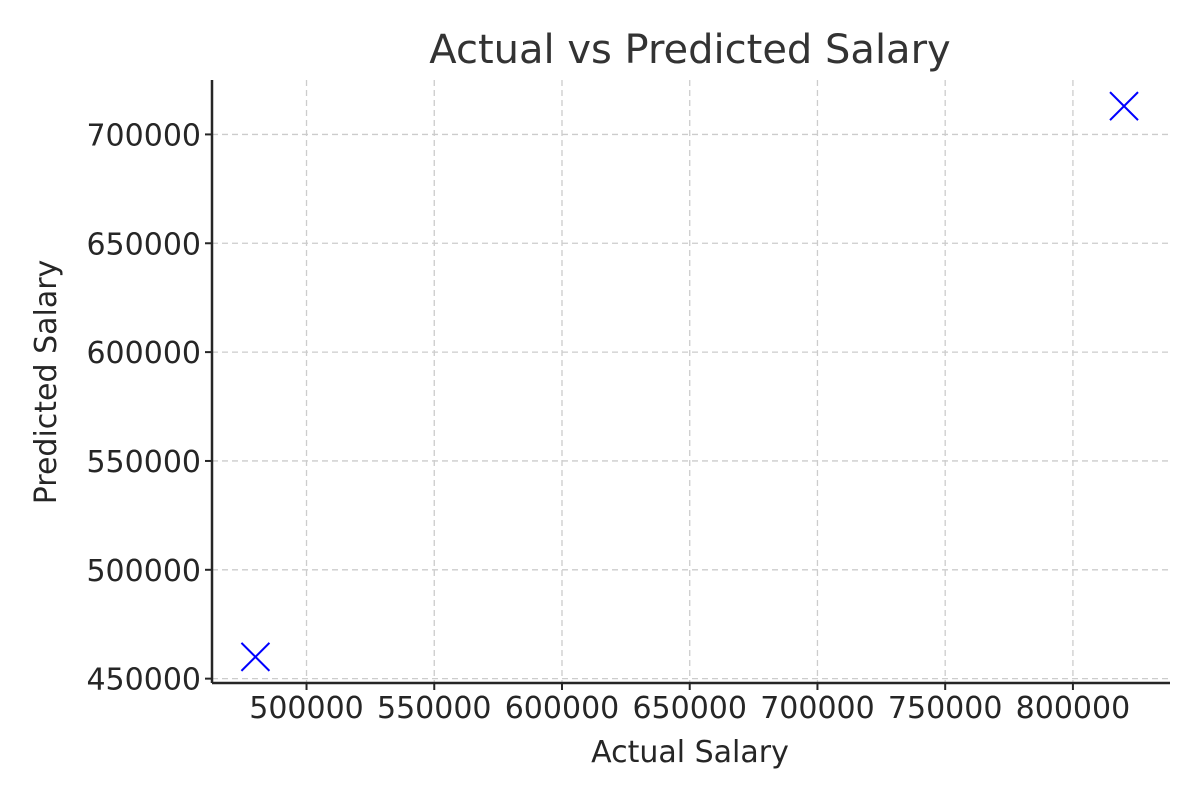 This screenshot has width=1200, height=800. I want to click on y-tick-label: 450000, so click(143, 680).